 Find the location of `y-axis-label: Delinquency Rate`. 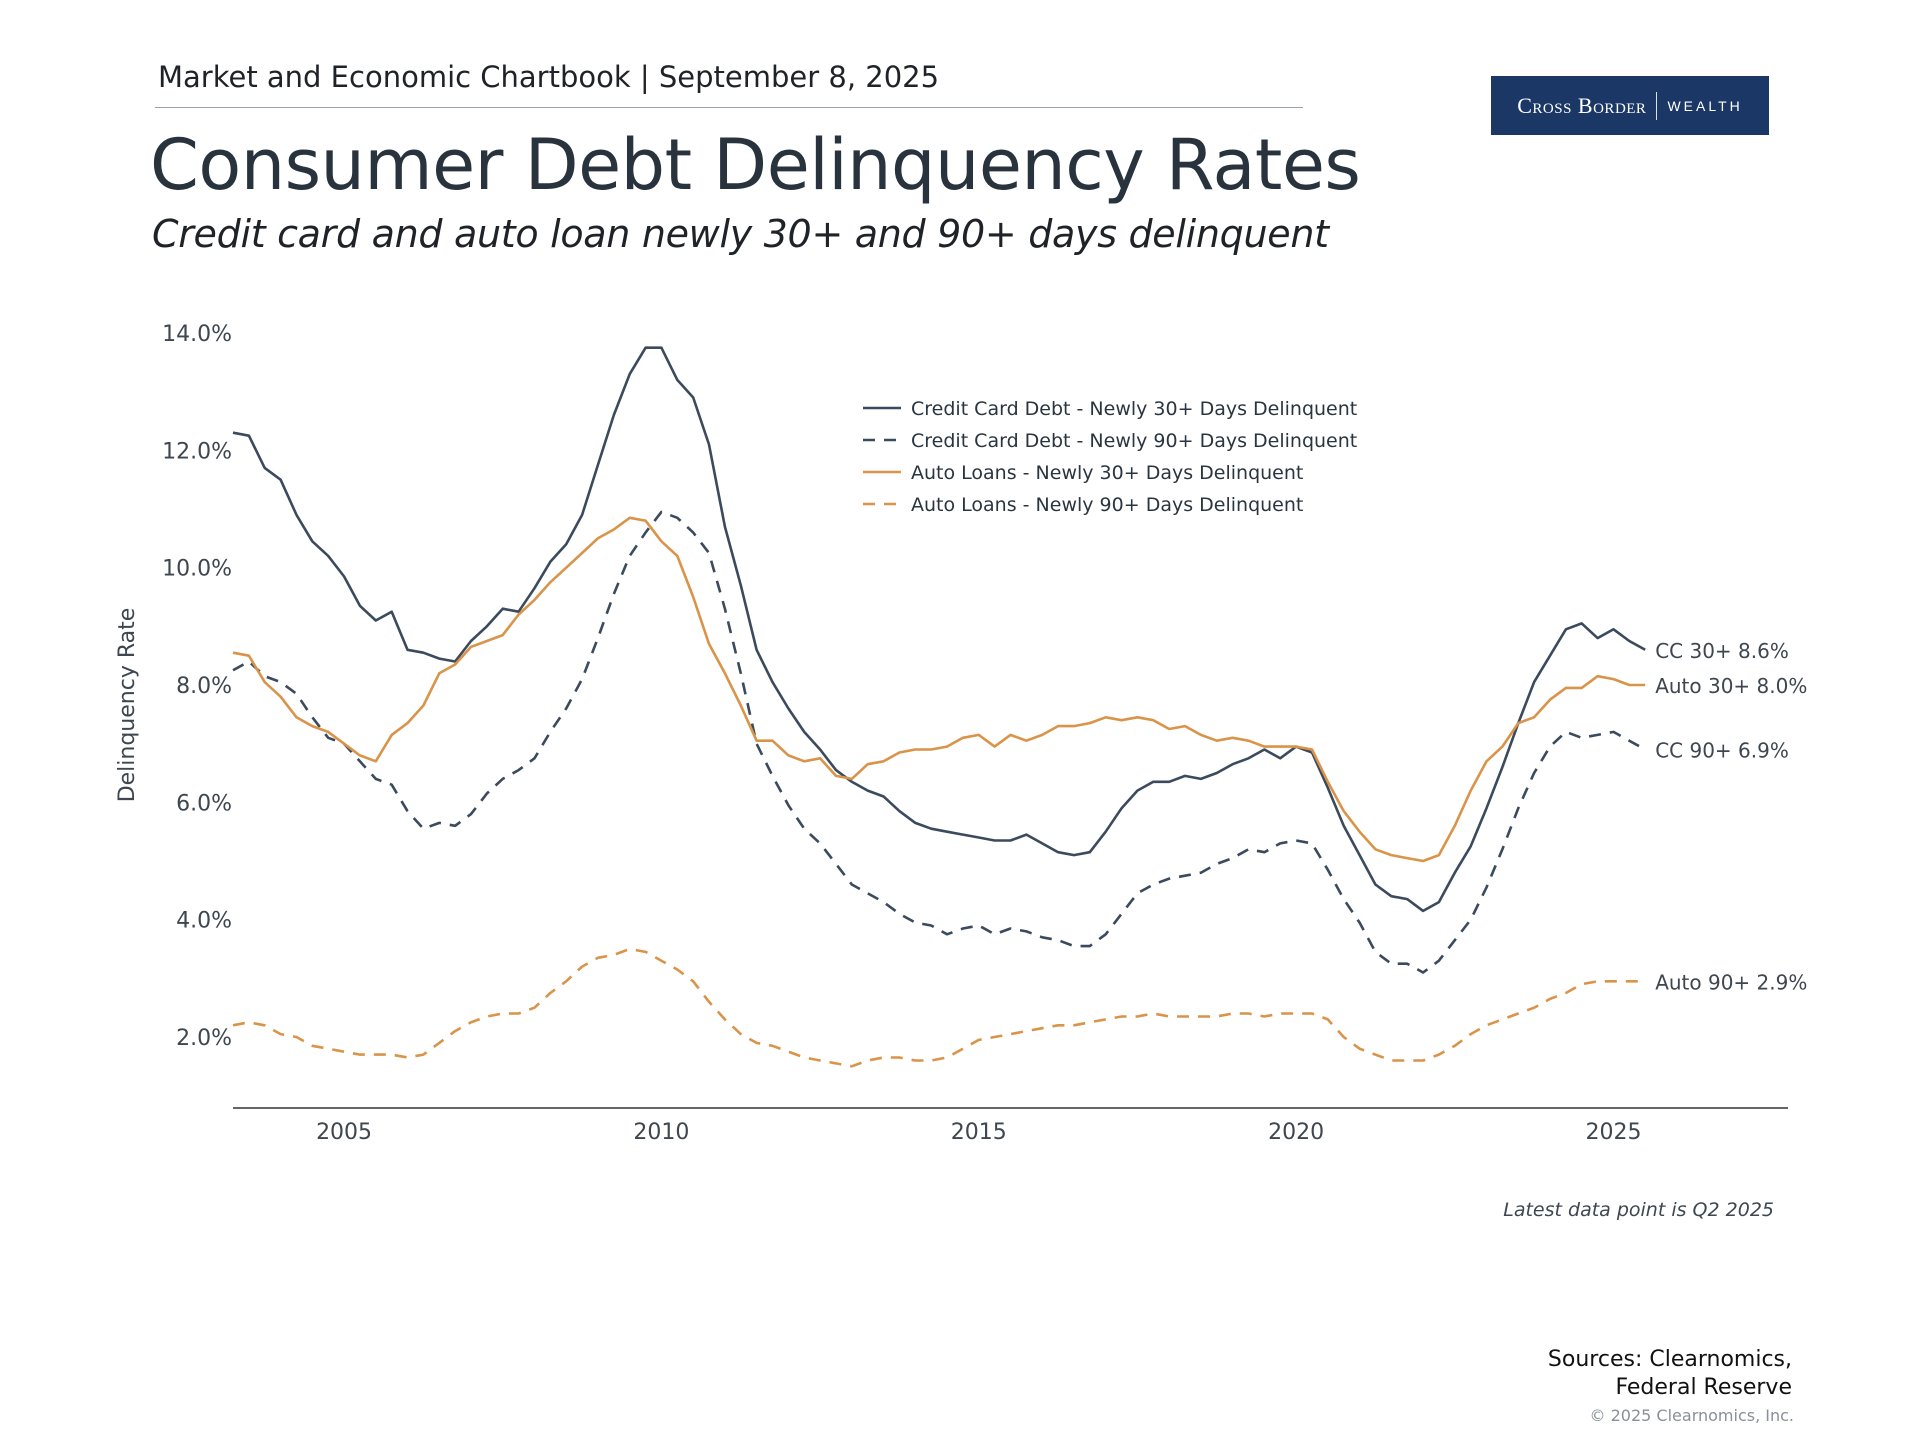

y-axis-label: Delinquency Rate is located at coordinates (127, 705).